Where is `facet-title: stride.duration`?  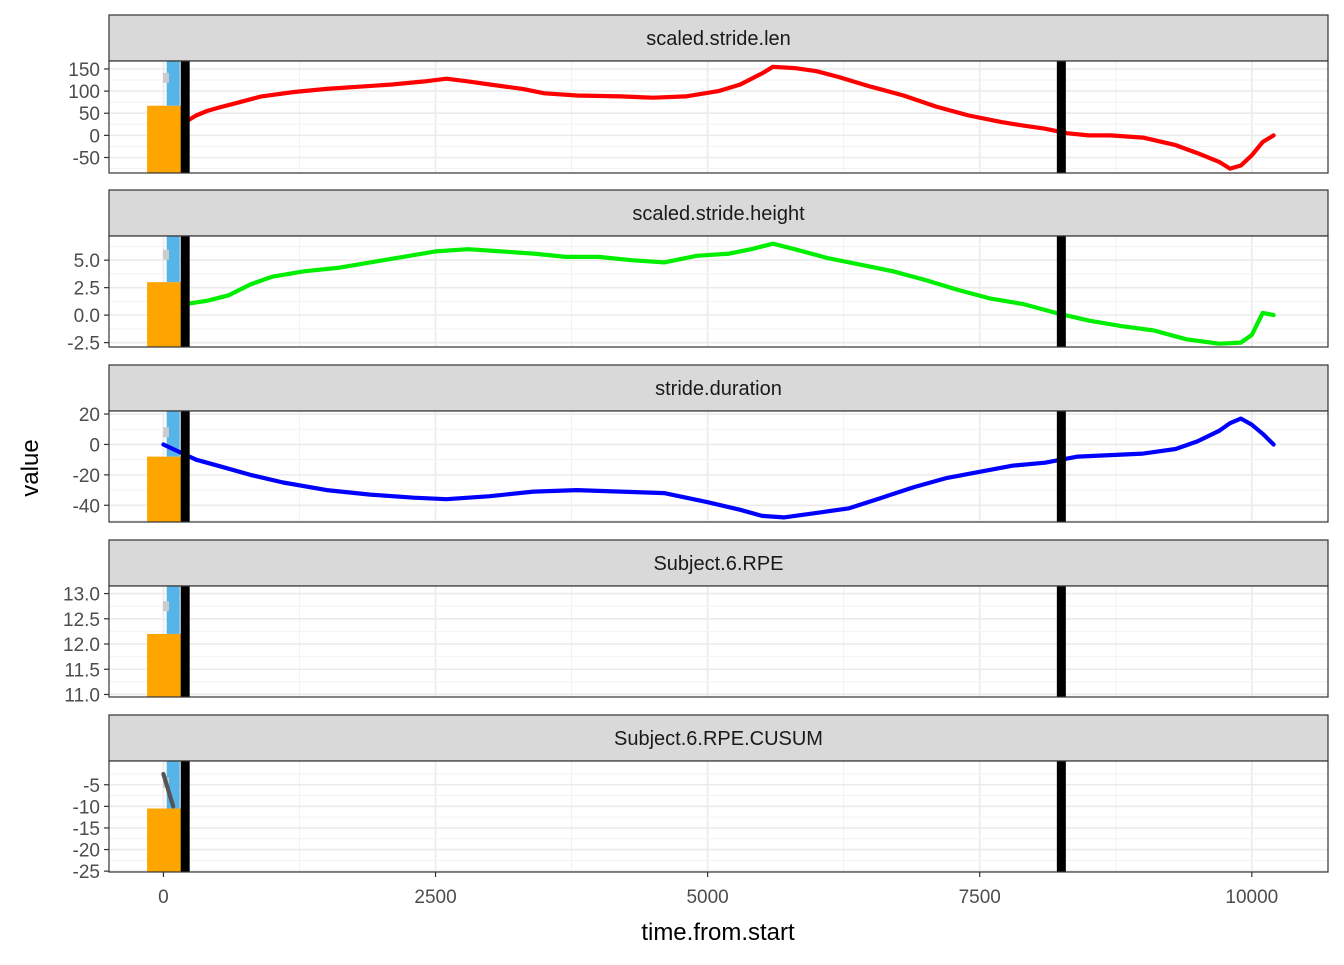
facet-title: stride.duration is located at coordinates (718, 389).